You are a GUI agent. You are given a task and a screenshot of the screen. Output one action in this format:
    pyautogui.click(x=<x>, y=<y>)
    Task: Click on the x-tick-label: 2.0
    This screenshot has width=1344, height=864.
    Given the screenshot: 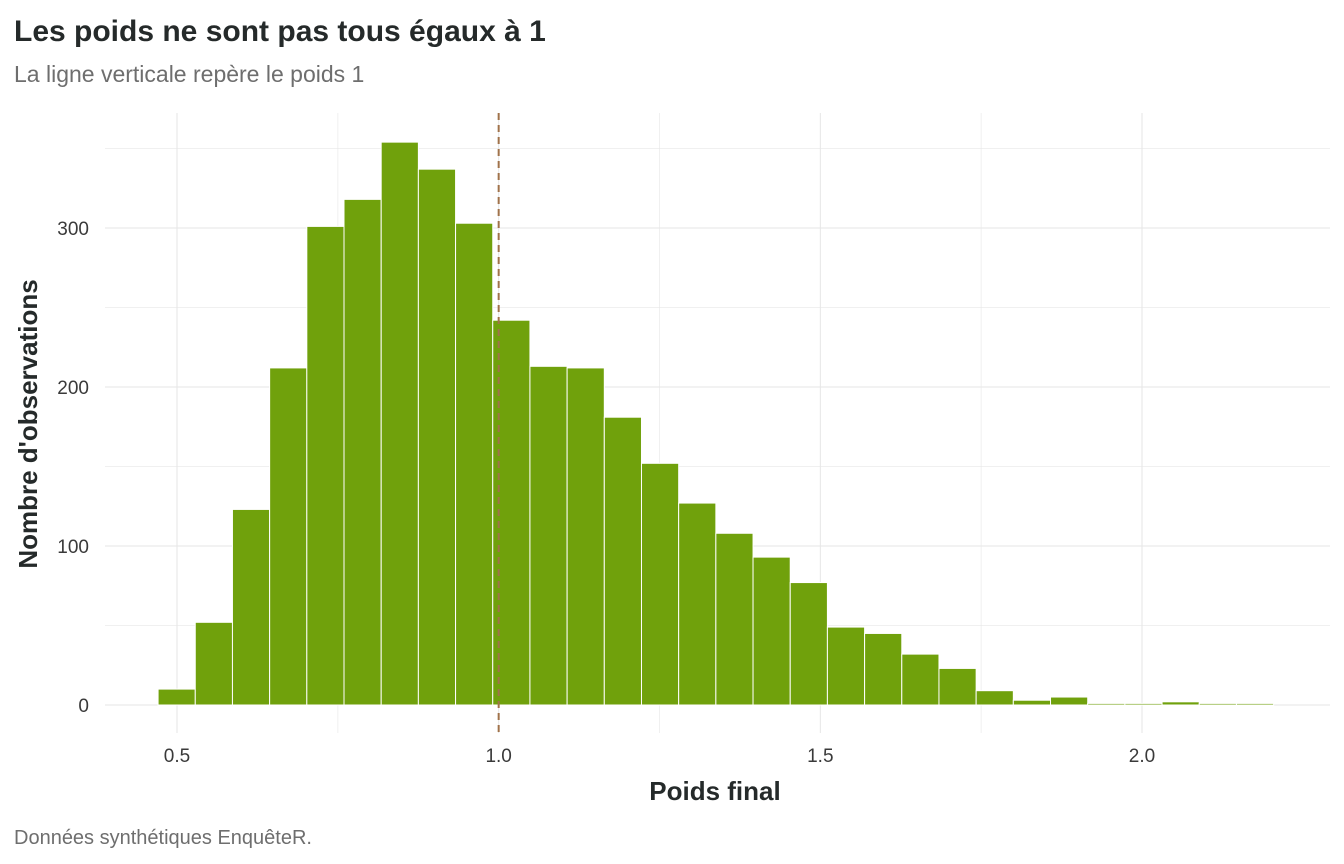 What is the action you would take?
    pyautogui.click(x=1142, y=756)
    